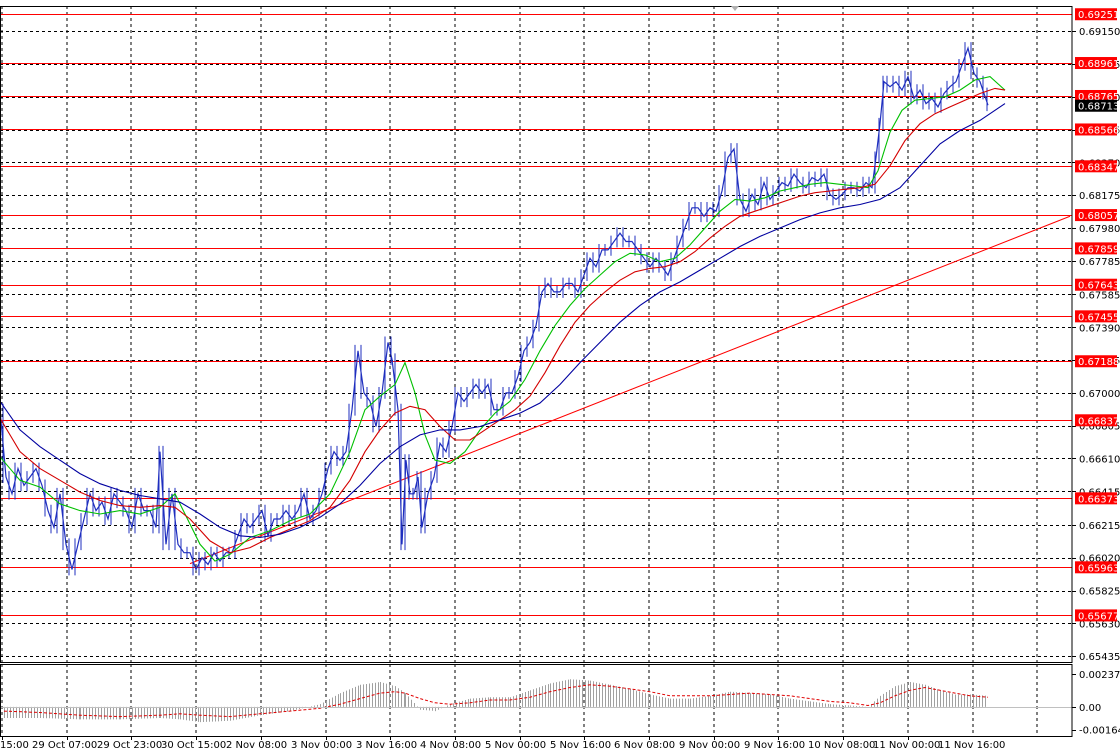 Image resolution: width=1120 pixels, height=756 pixels. Describe the element at coordinates (450, 745) in the screenshot. I see `time-tick-label: 4 Nov 08:00` at that location.